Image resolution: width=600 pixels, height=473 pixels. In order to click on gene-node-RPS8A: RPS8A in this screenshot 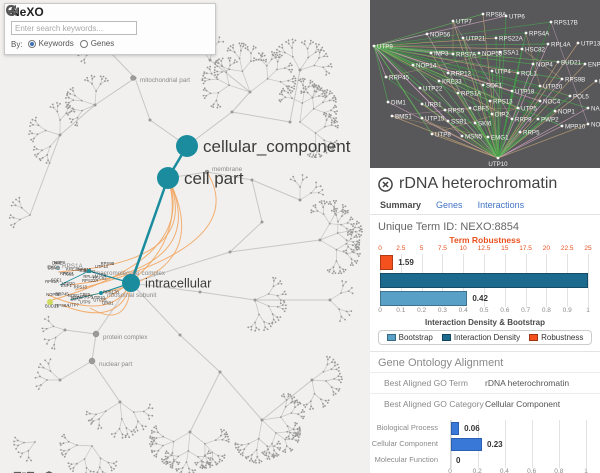, I will do `click(494, 15)`.